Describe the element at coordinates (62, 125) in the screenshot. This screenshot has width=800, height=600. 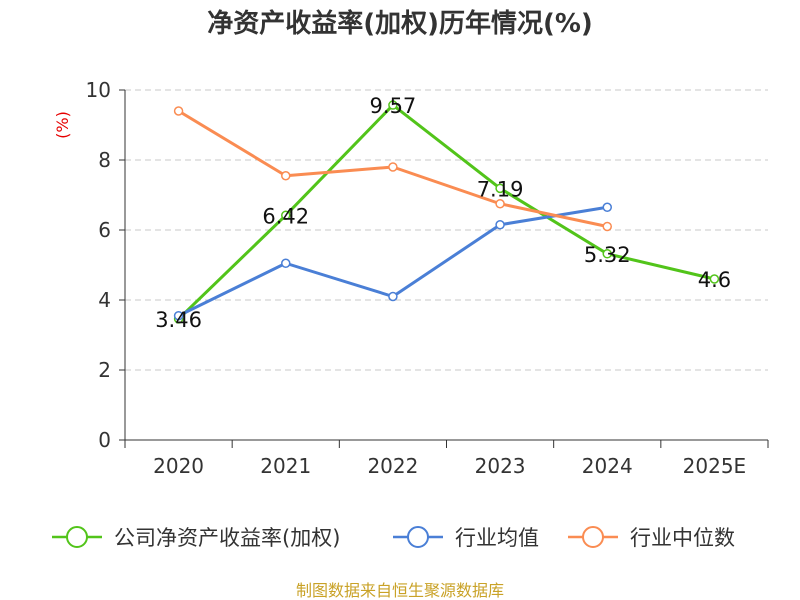
I see `y-axis-label: (%)` at that location.